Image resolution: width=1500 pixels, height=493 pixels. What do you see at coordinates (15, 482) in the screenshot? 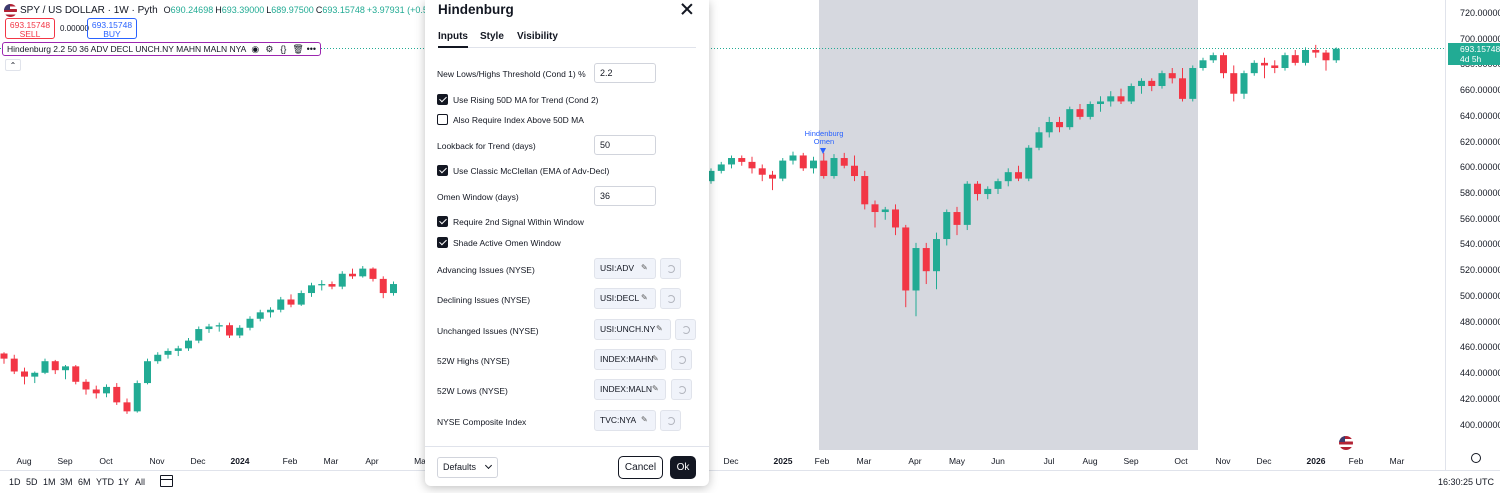
I see `range-1d: 1D` at bounding box center [15, 482].